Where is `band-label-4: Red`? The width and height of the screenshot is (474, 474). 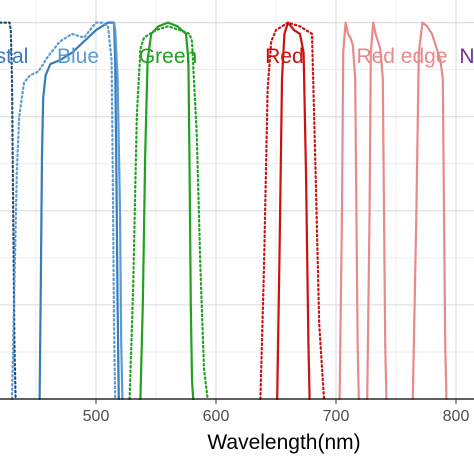
band-label-4: Red is located at coordinates (284, 56).